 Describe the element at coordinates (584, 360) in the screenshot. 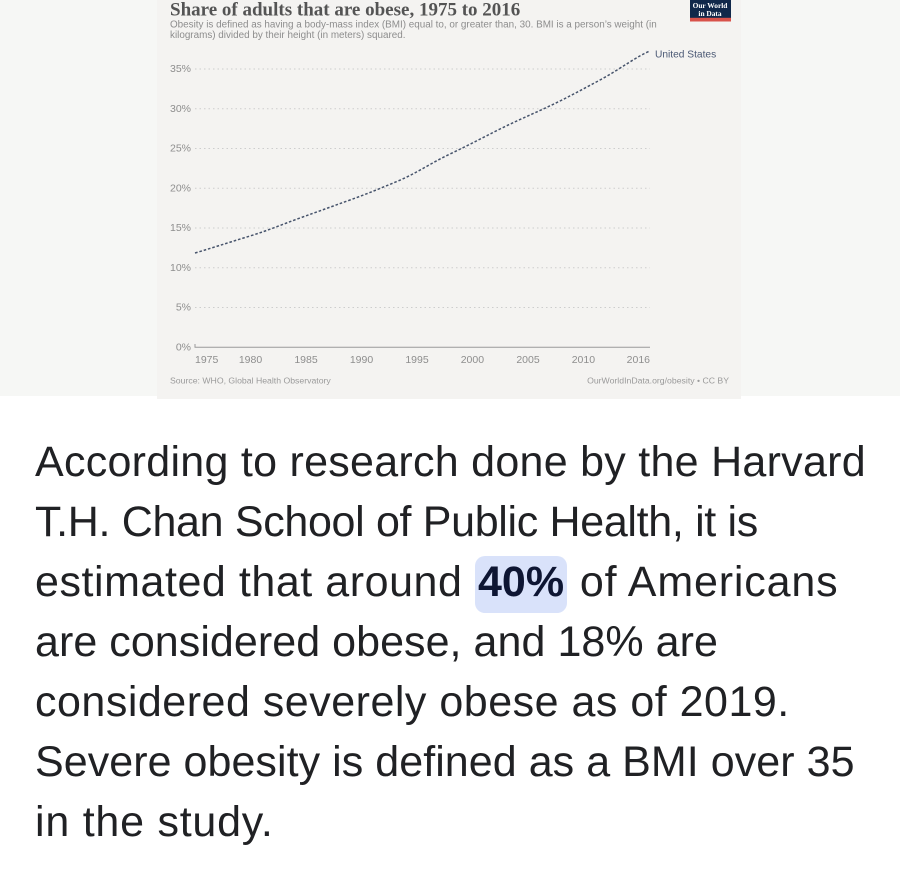

I see `svg-text: 2010` at that location.